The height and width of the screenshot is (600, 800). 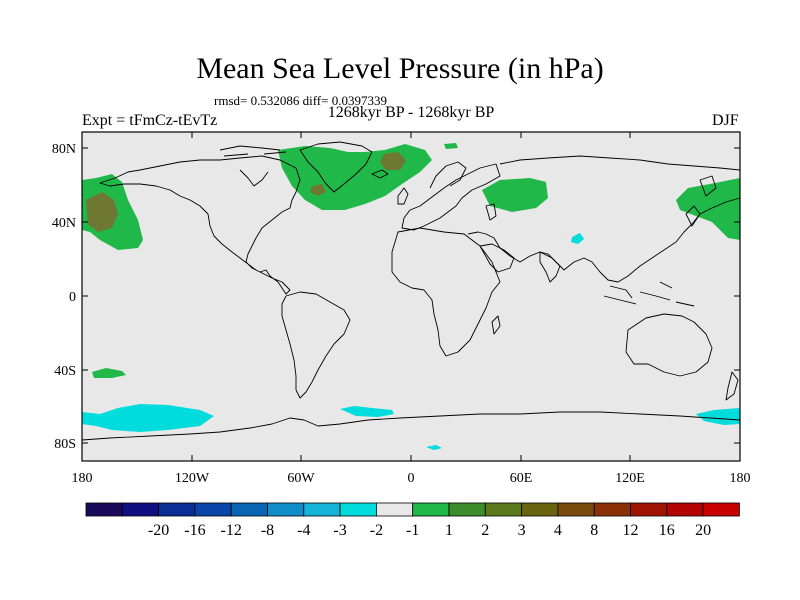 I want to click on coast-north-america, so click(x=200, y=225).